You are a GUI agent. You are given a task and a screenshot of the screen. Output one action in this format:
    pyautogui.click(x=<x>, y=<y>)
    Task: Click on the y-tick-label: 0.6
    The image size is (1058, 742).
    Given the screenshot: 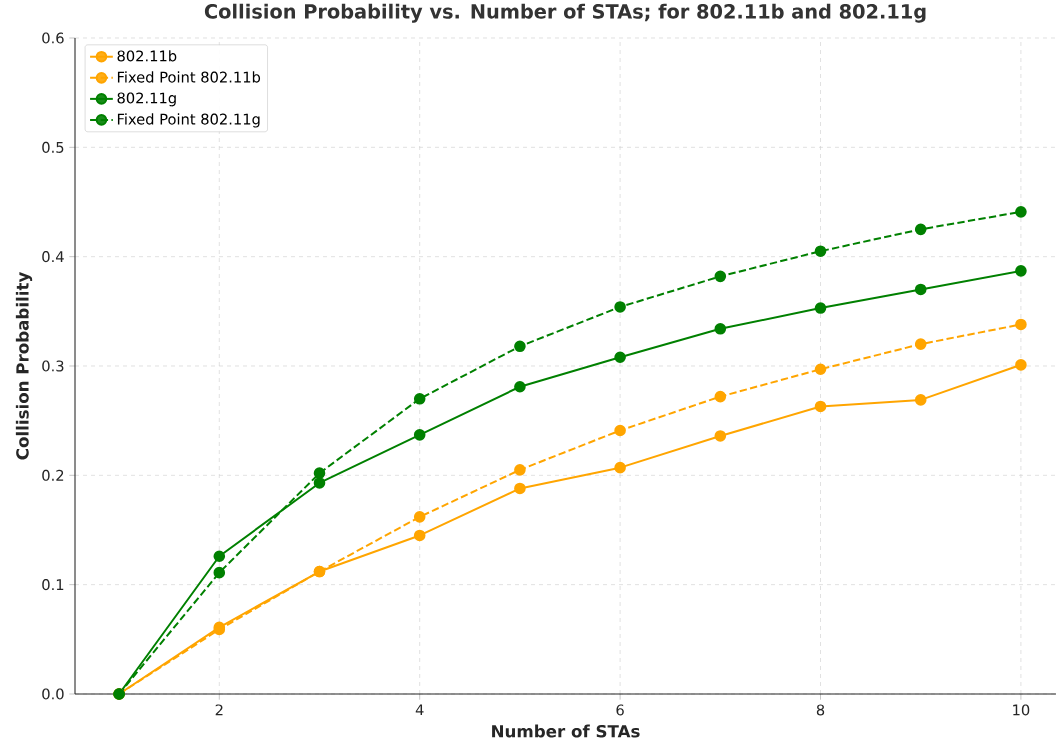 What is the action you would take?
    pyautogui.click(x=53, y=38)
    